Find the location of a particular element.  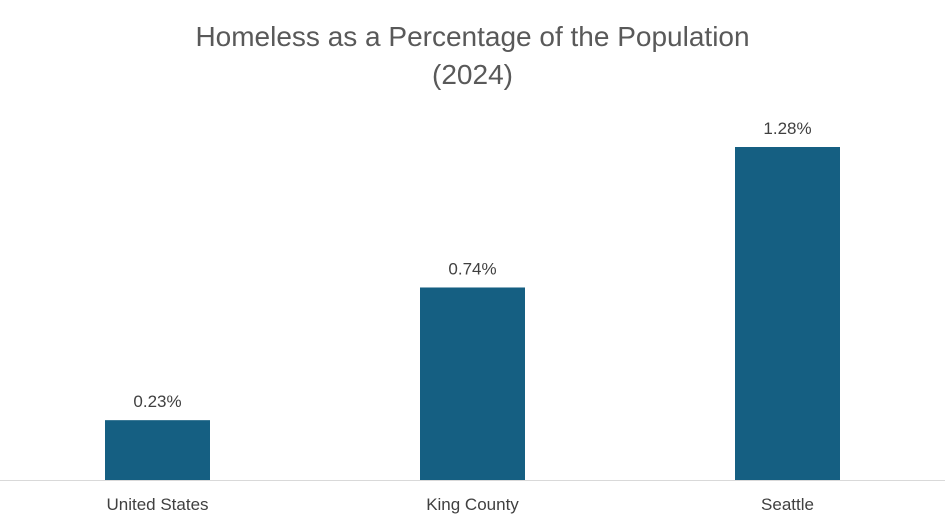

data-label: 0.23% is located at coordinates (157, 401).